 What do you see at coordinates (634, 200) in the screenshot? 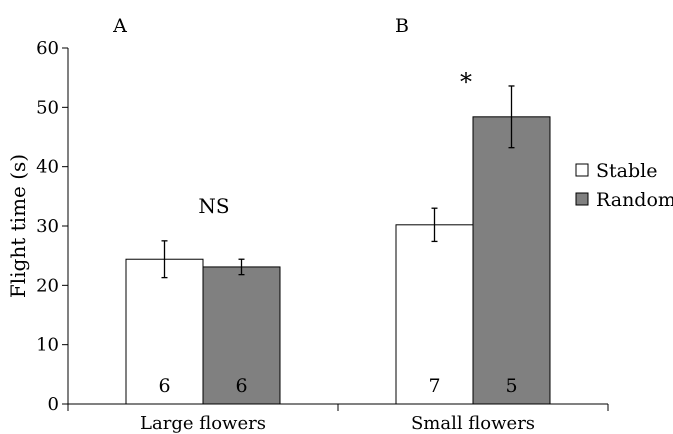
I see `legend-label-random: Random` at bounding box center [634, 200].